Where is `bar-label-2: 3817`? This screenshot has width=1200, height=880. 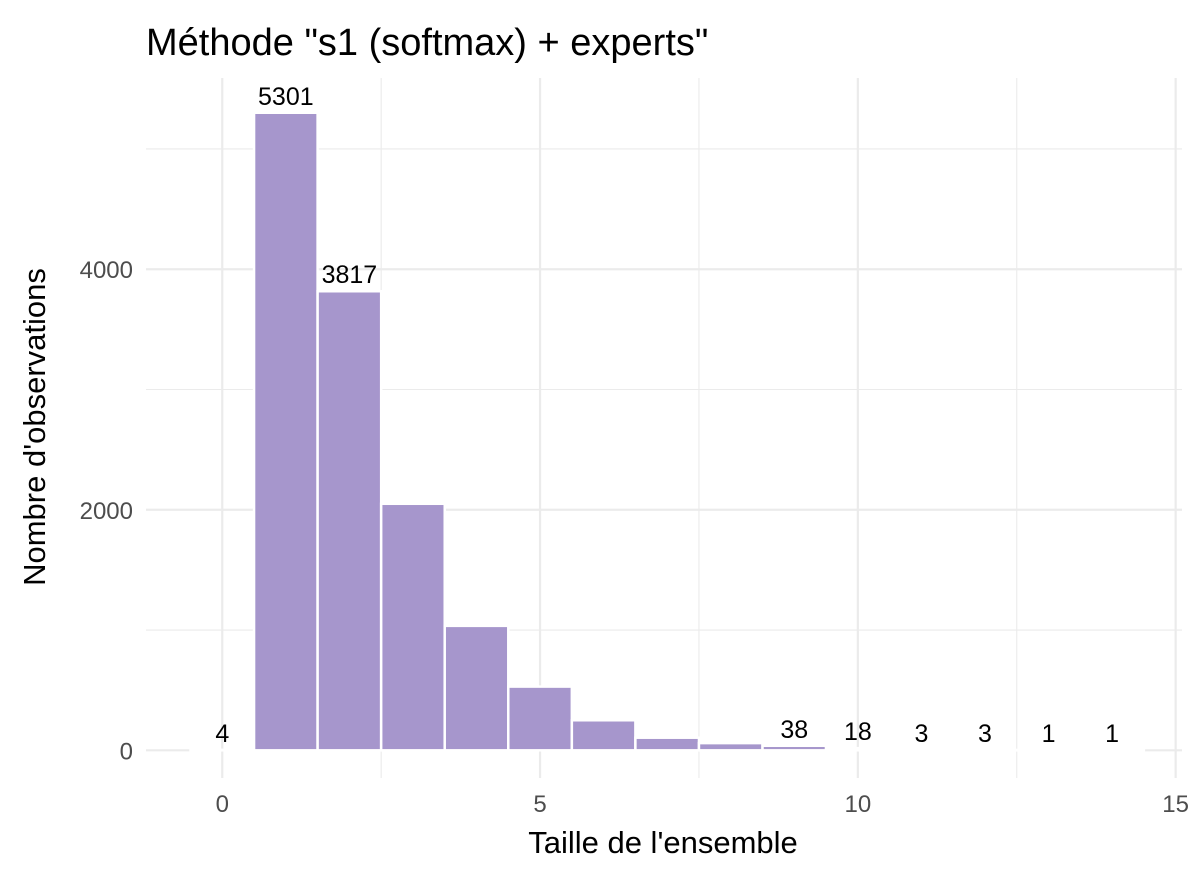
bar-label-2: 3817 is located at coordinates (350, 275).